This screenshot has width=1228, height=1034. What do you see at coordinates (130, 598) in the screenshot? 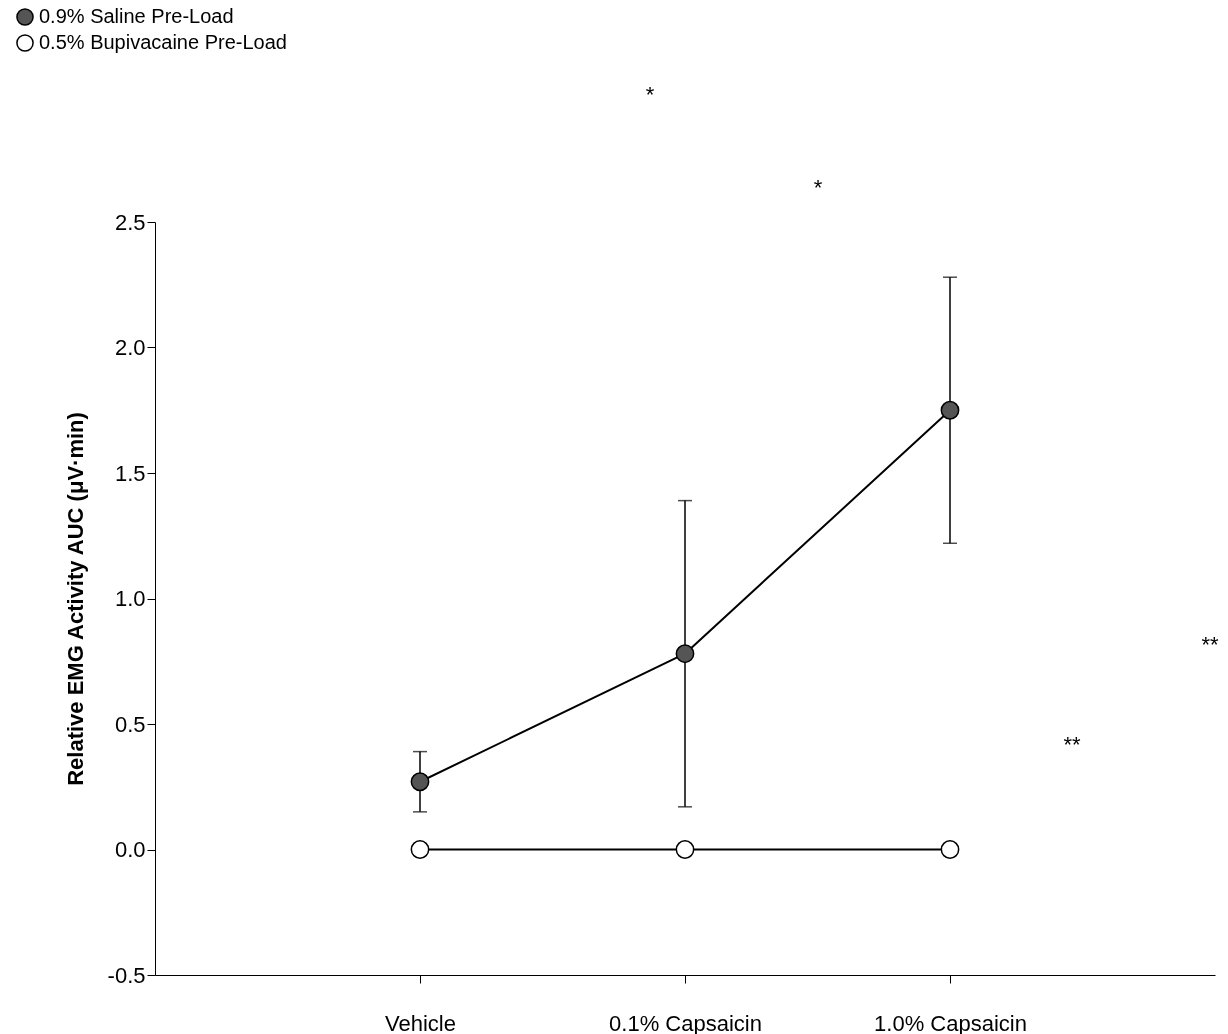
I see `y-tick-label: 1.0` at bounding box center [130, 598].